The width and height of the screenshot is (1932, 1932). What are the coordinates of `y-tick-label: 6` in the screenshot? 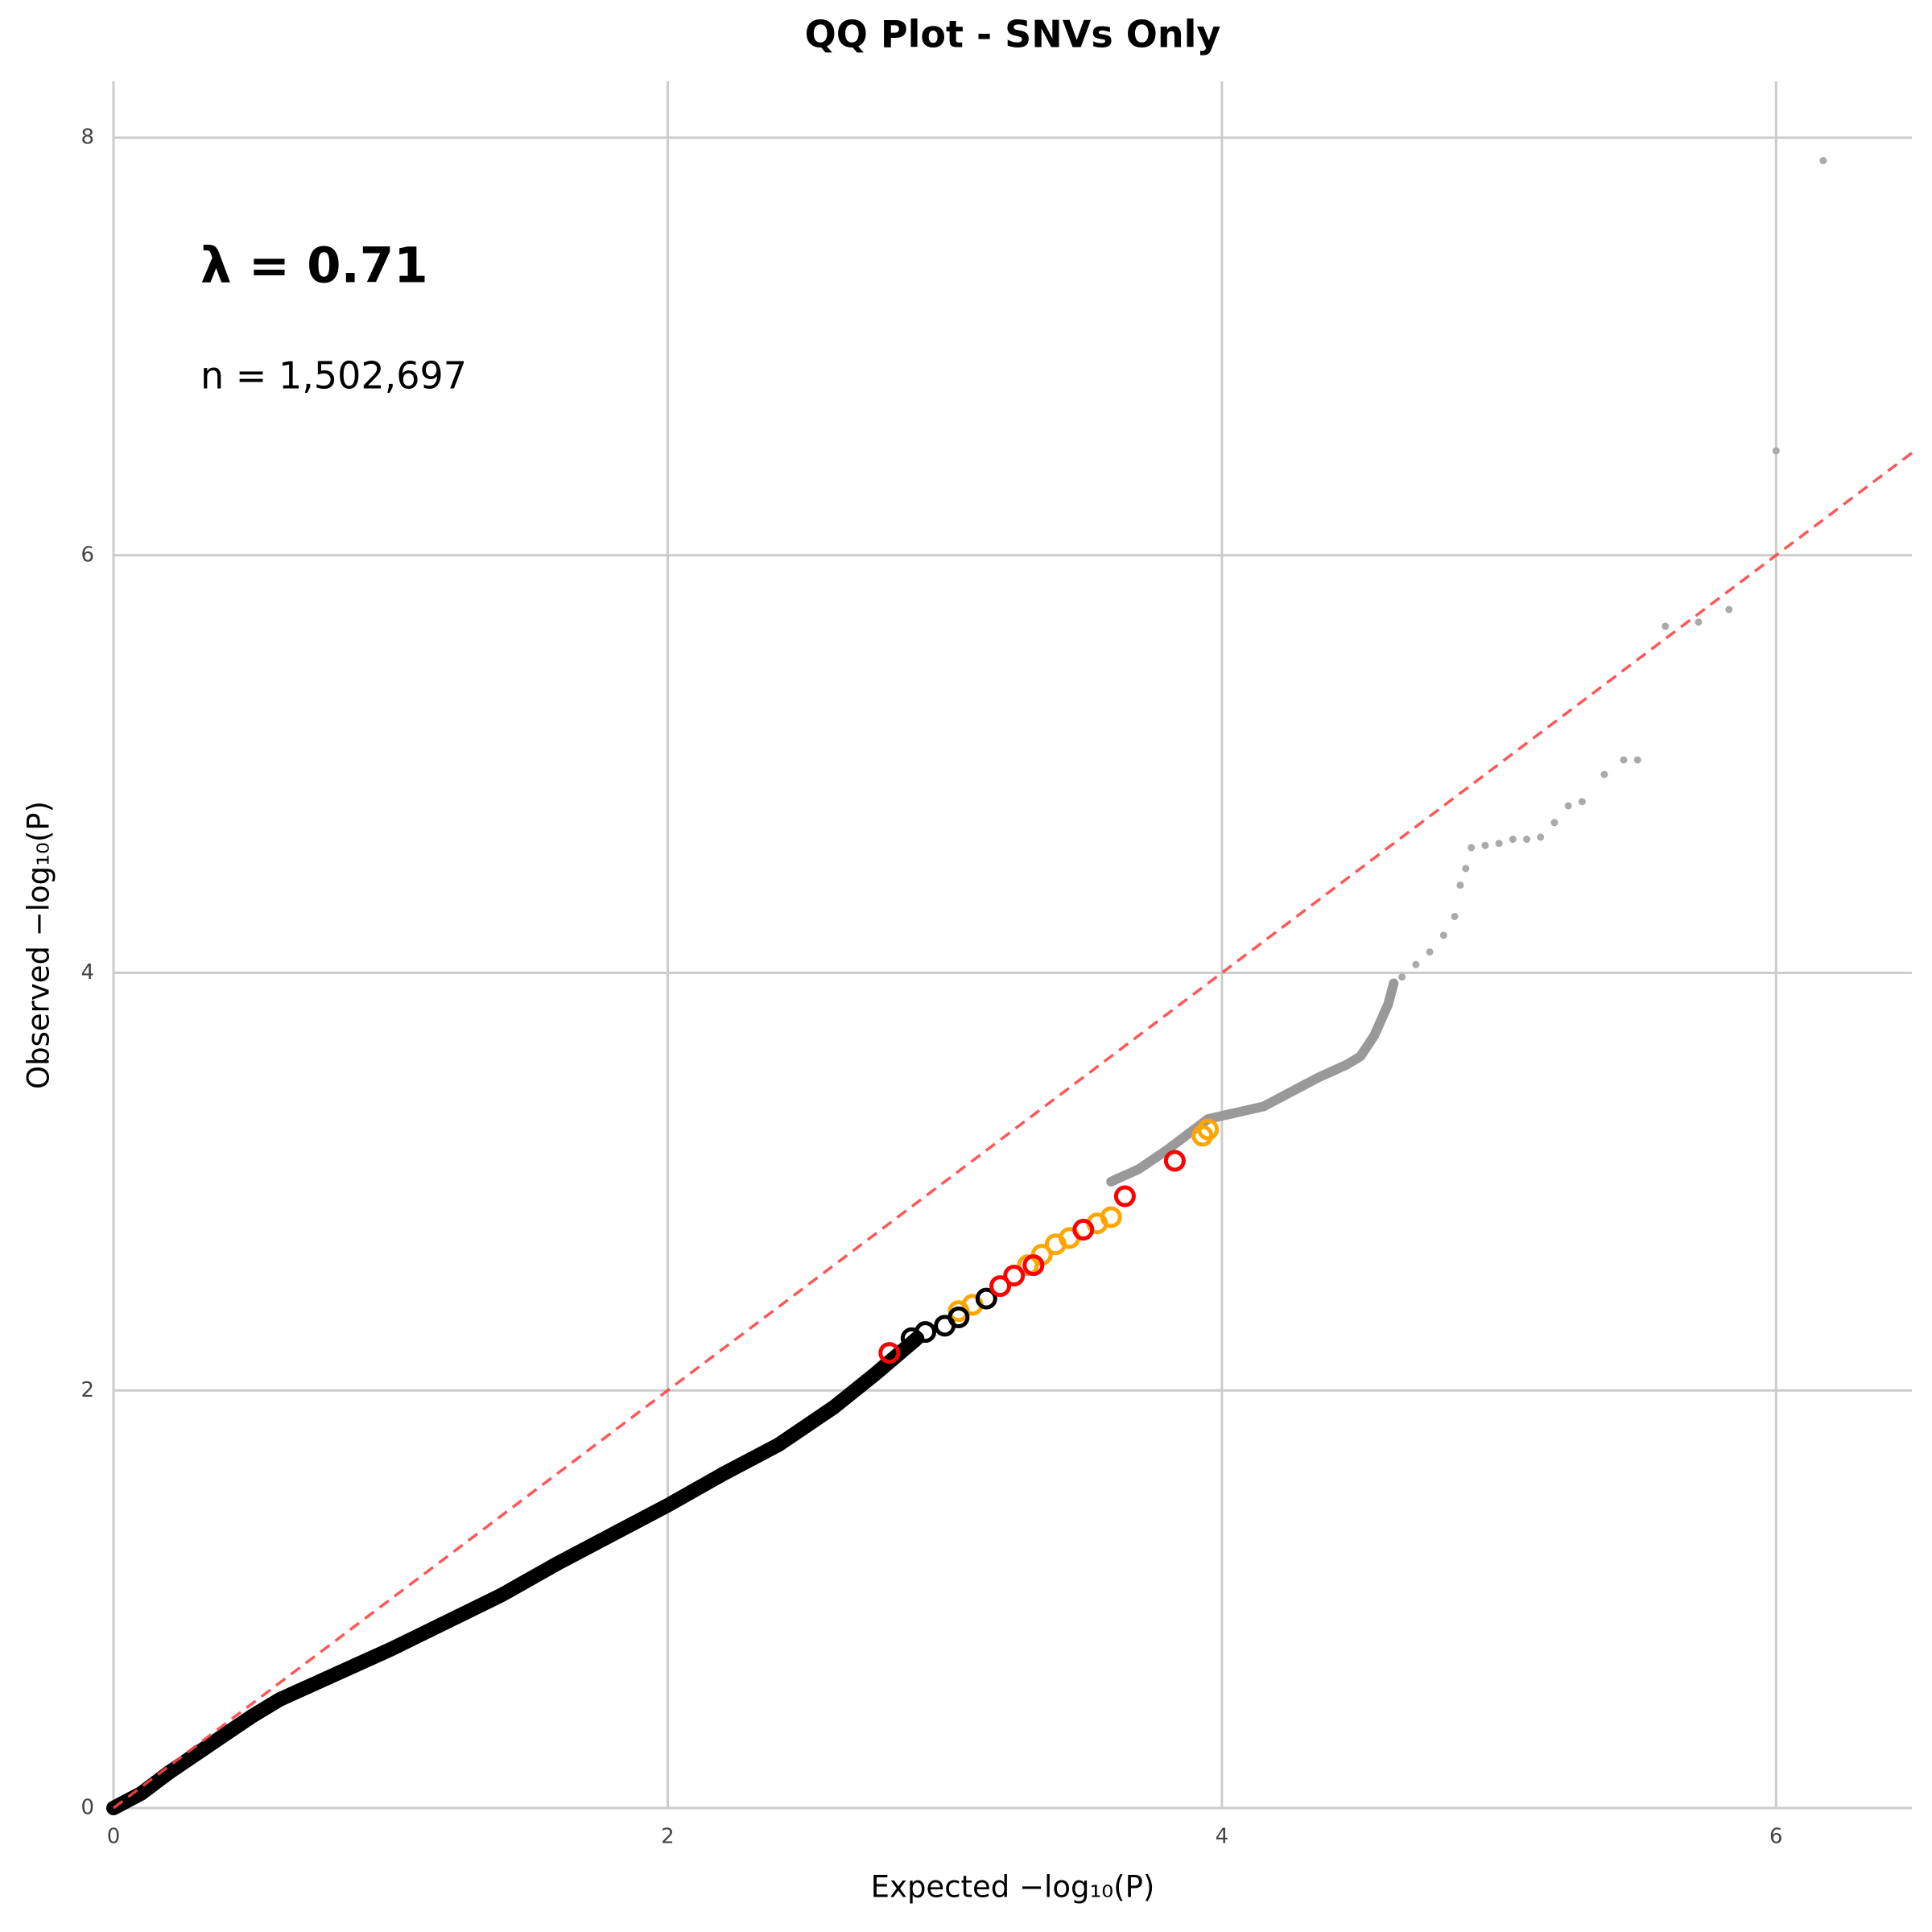 It's located at (87, 555).